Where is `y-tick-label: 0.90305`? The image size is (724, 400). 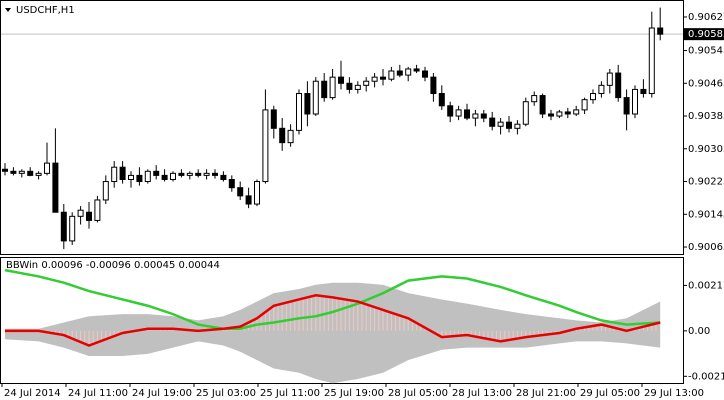
y-tick-label: 0.90305 is located at coordinates (706, 149).